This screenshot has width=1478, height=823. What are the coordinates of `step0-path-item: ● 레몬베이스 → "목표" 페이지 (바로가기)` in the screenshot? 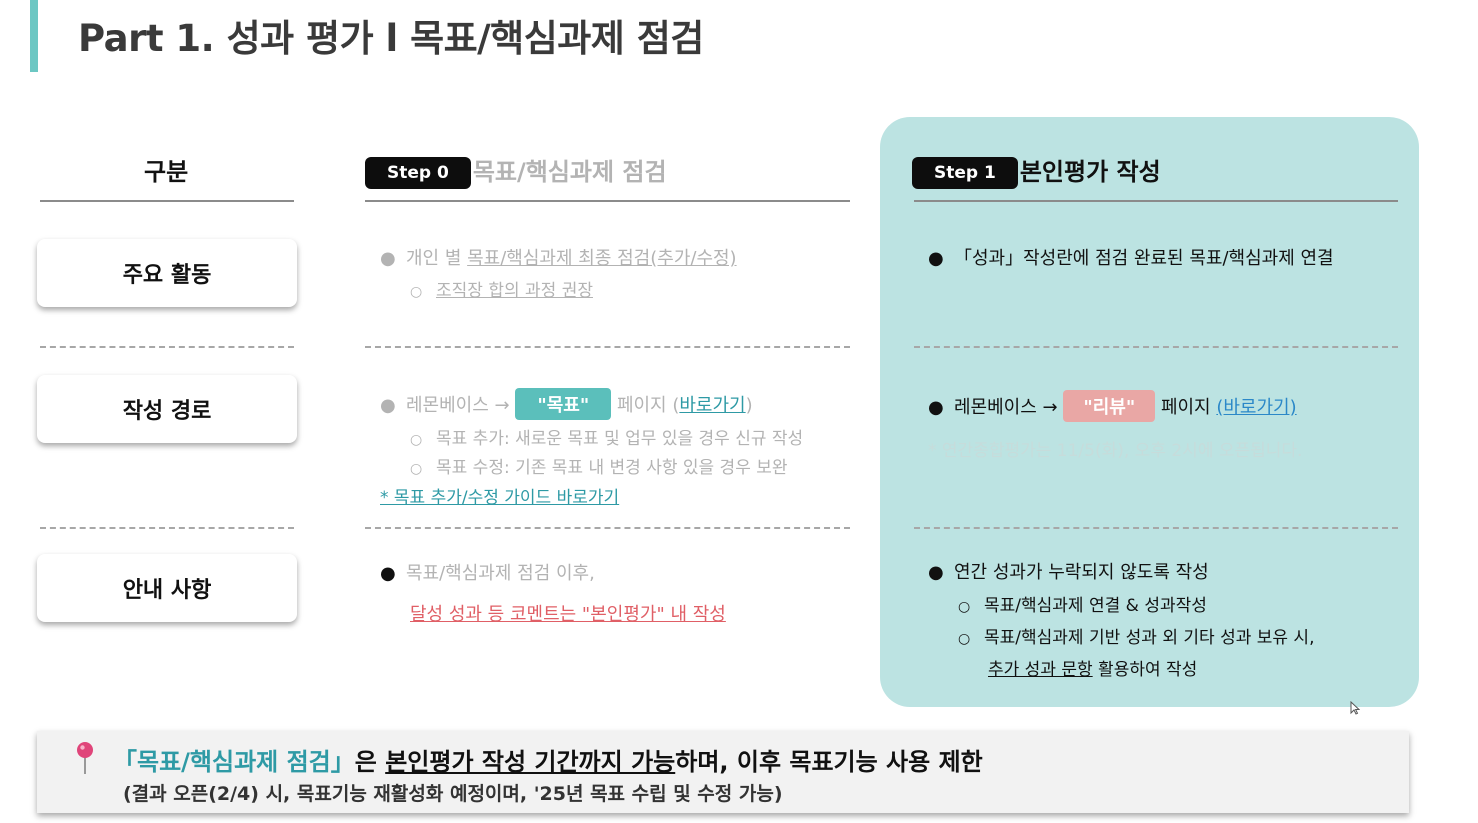 It's located at (566, 404).